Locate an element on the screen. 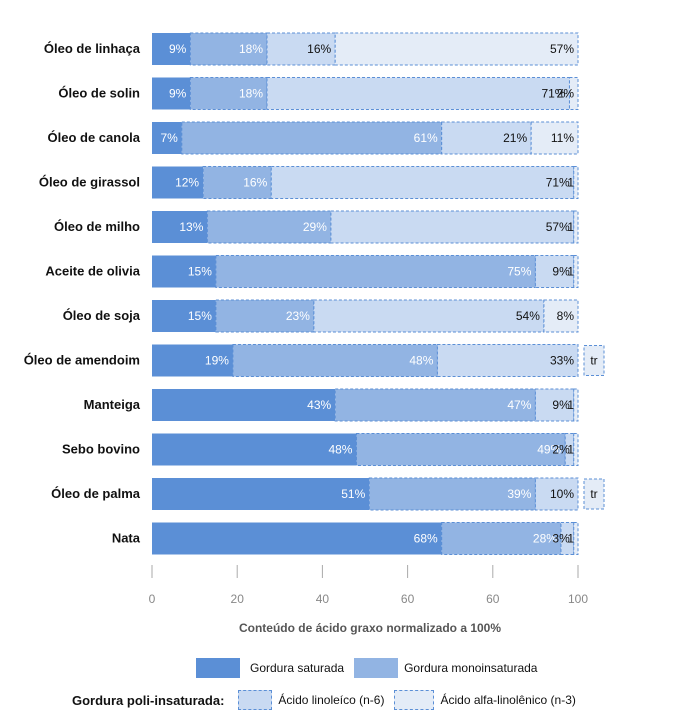 This screenshot has width=674, height=722. x-tick-label: 0 is located at coordinates (152, 599).